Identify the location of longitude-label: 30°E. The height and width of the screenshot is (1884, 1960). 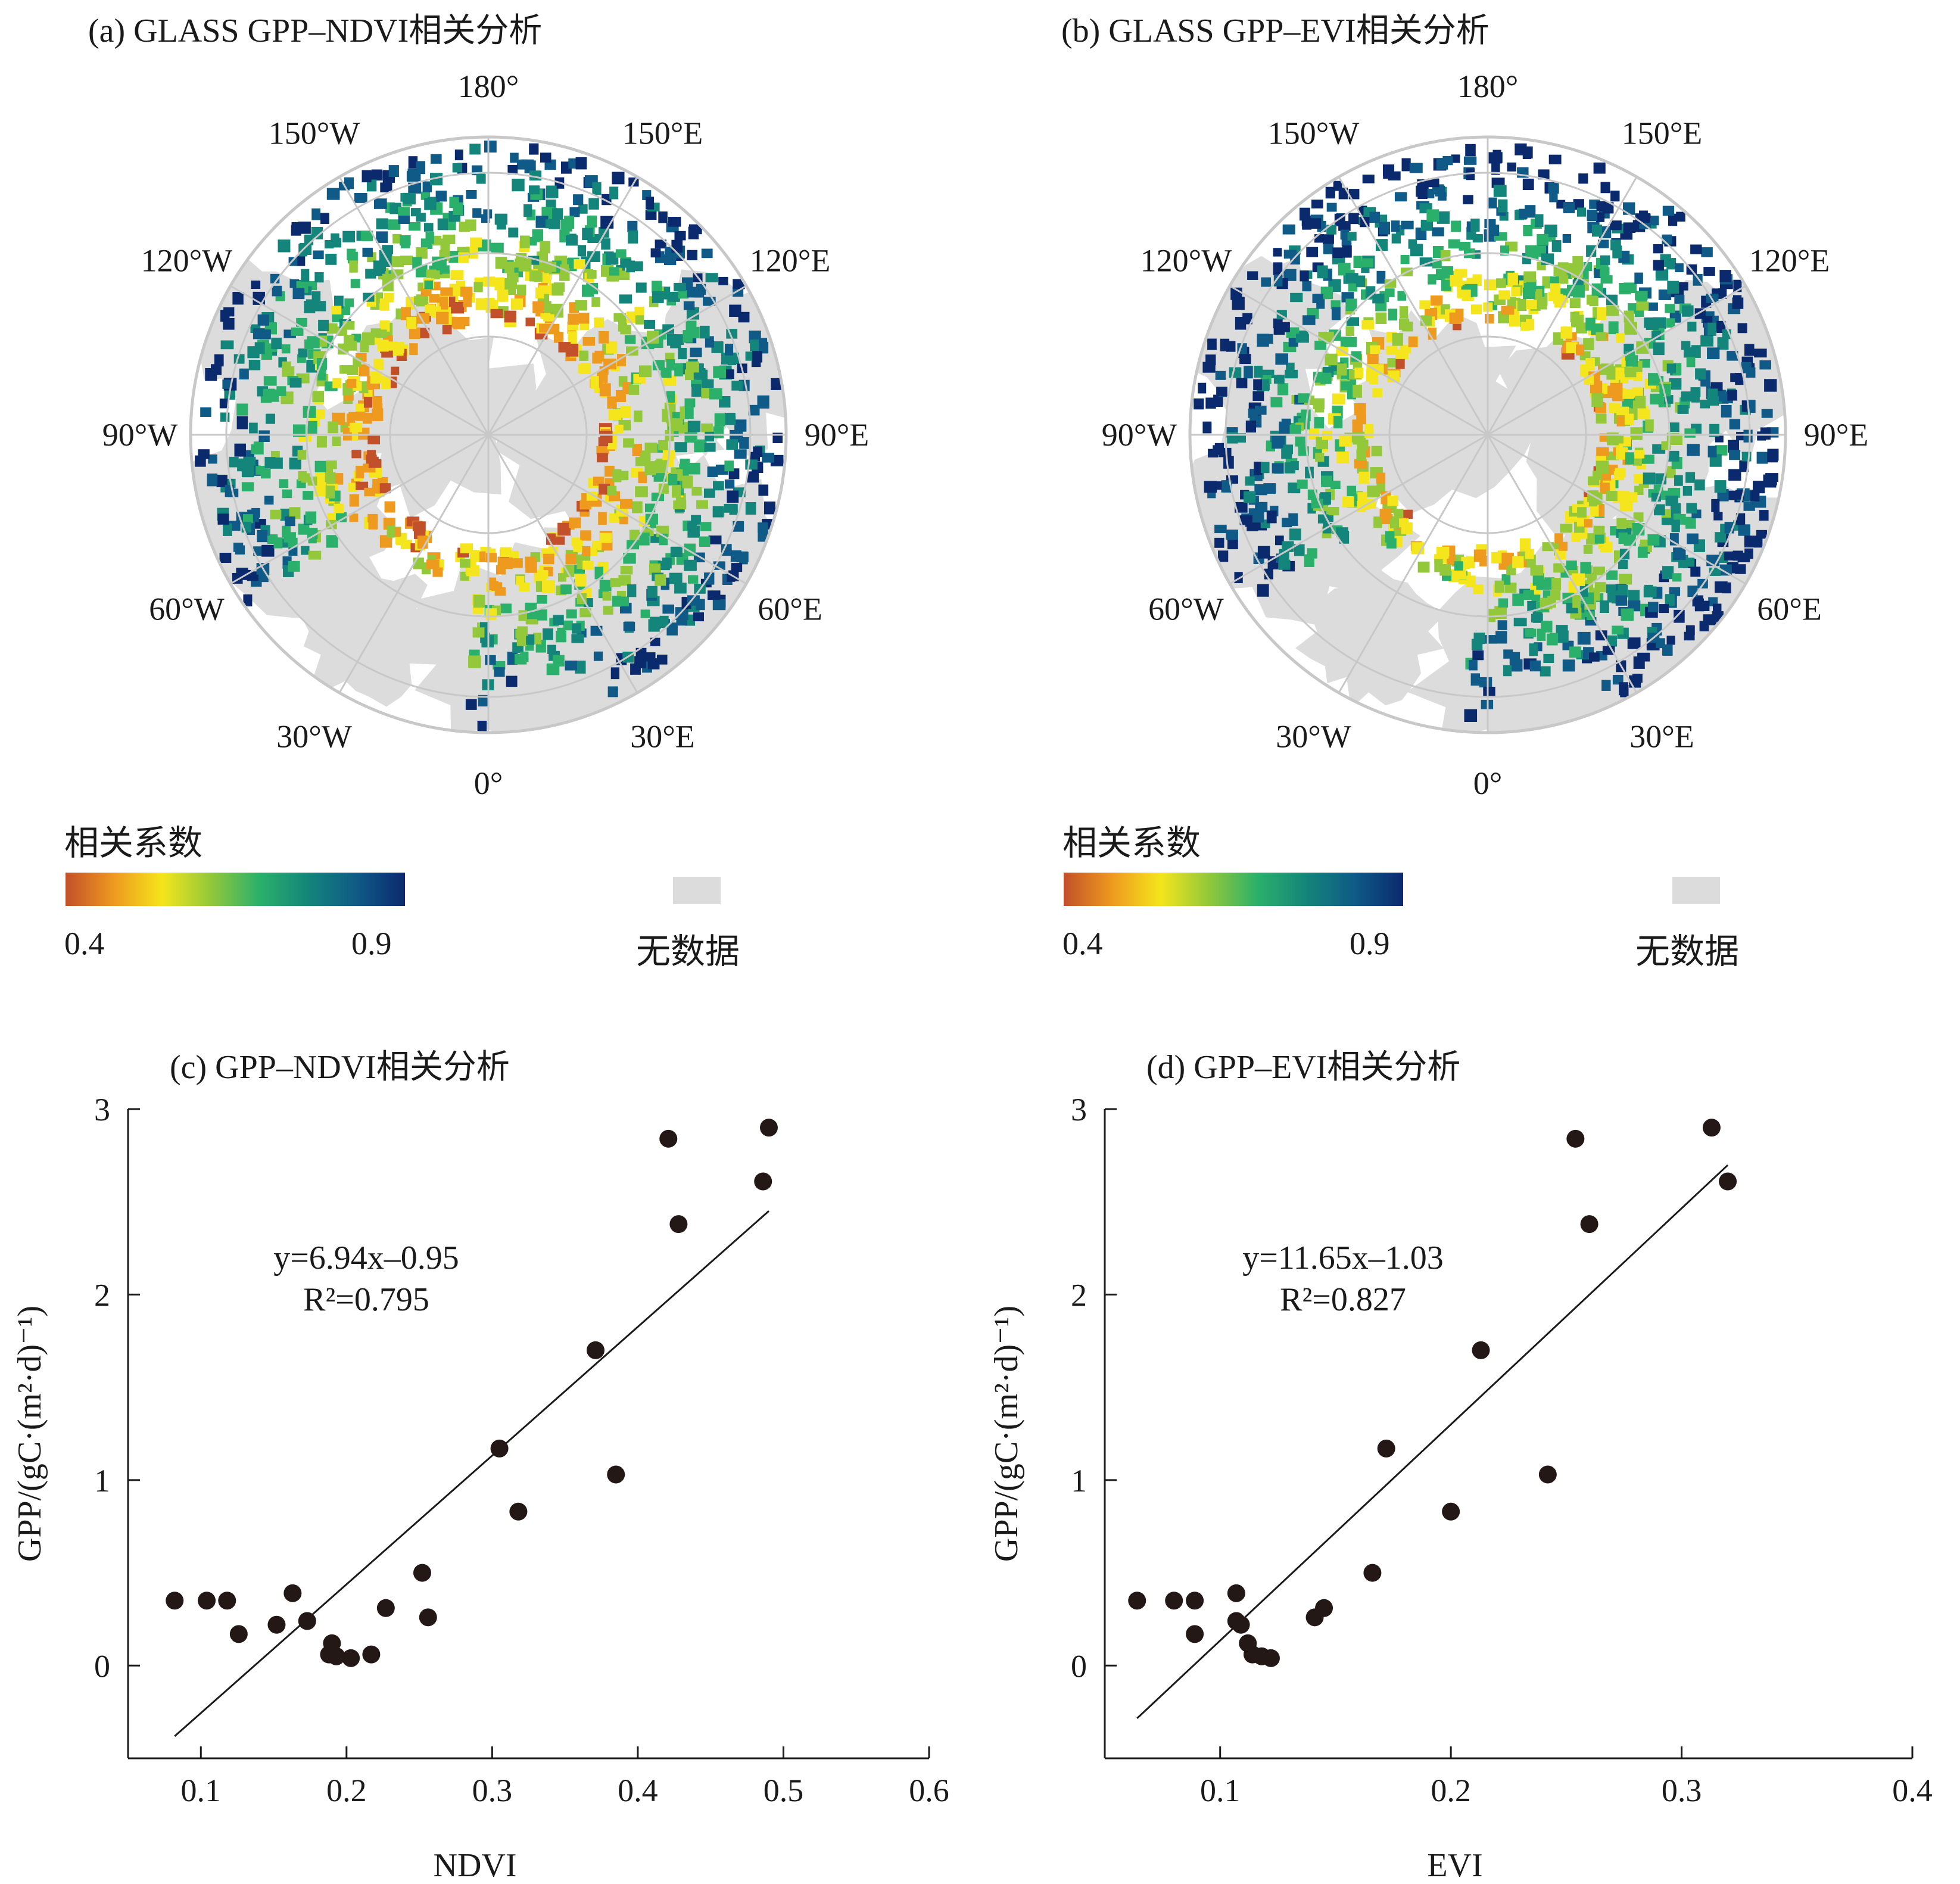
(662, 737).